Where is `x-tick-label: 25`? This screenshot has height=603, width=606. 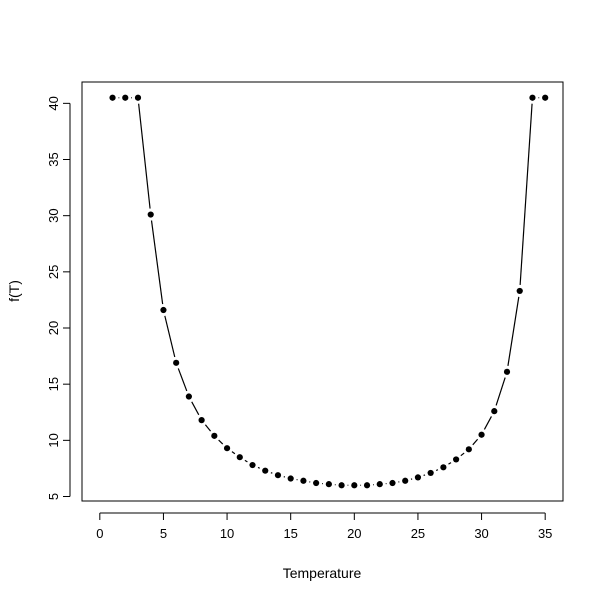
x-tick-label: 25 is located at coordinates (418, 533).